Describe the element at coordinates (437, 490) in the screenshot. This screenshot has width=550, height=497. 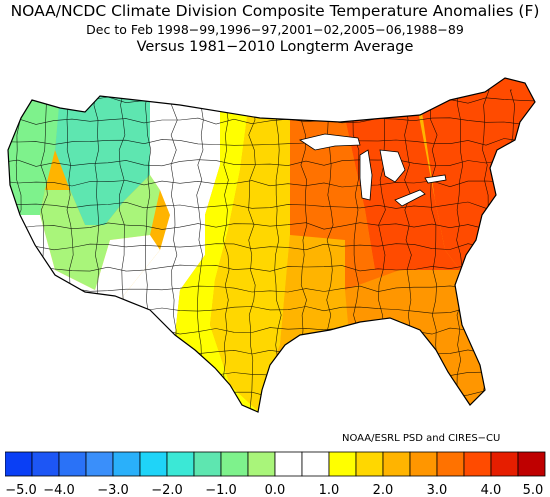
I see `legend-tick-label: 3.0` at that location.